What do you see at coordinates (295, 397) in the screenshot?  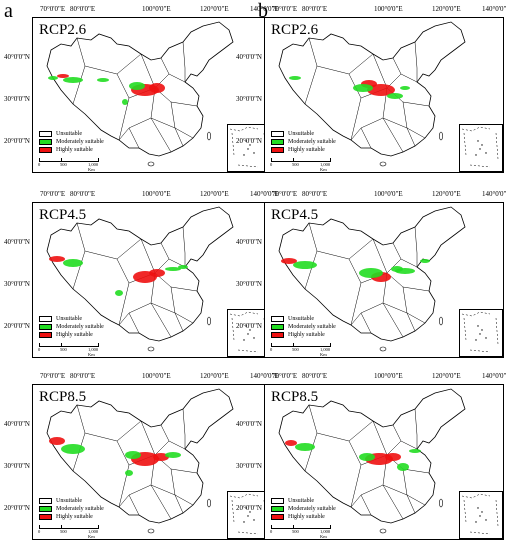 I see `scenario-label: RCP8.5` at bounding box center [295, 397].